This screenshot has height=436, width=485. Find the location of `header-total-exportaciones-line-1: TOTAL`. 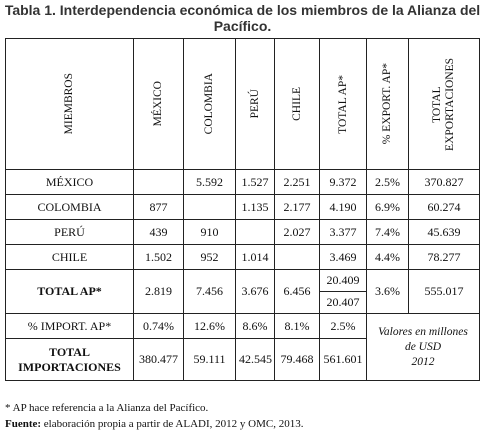

header-total-exportaciones-line-1: TOTAL is located at coordinates (437, 104).